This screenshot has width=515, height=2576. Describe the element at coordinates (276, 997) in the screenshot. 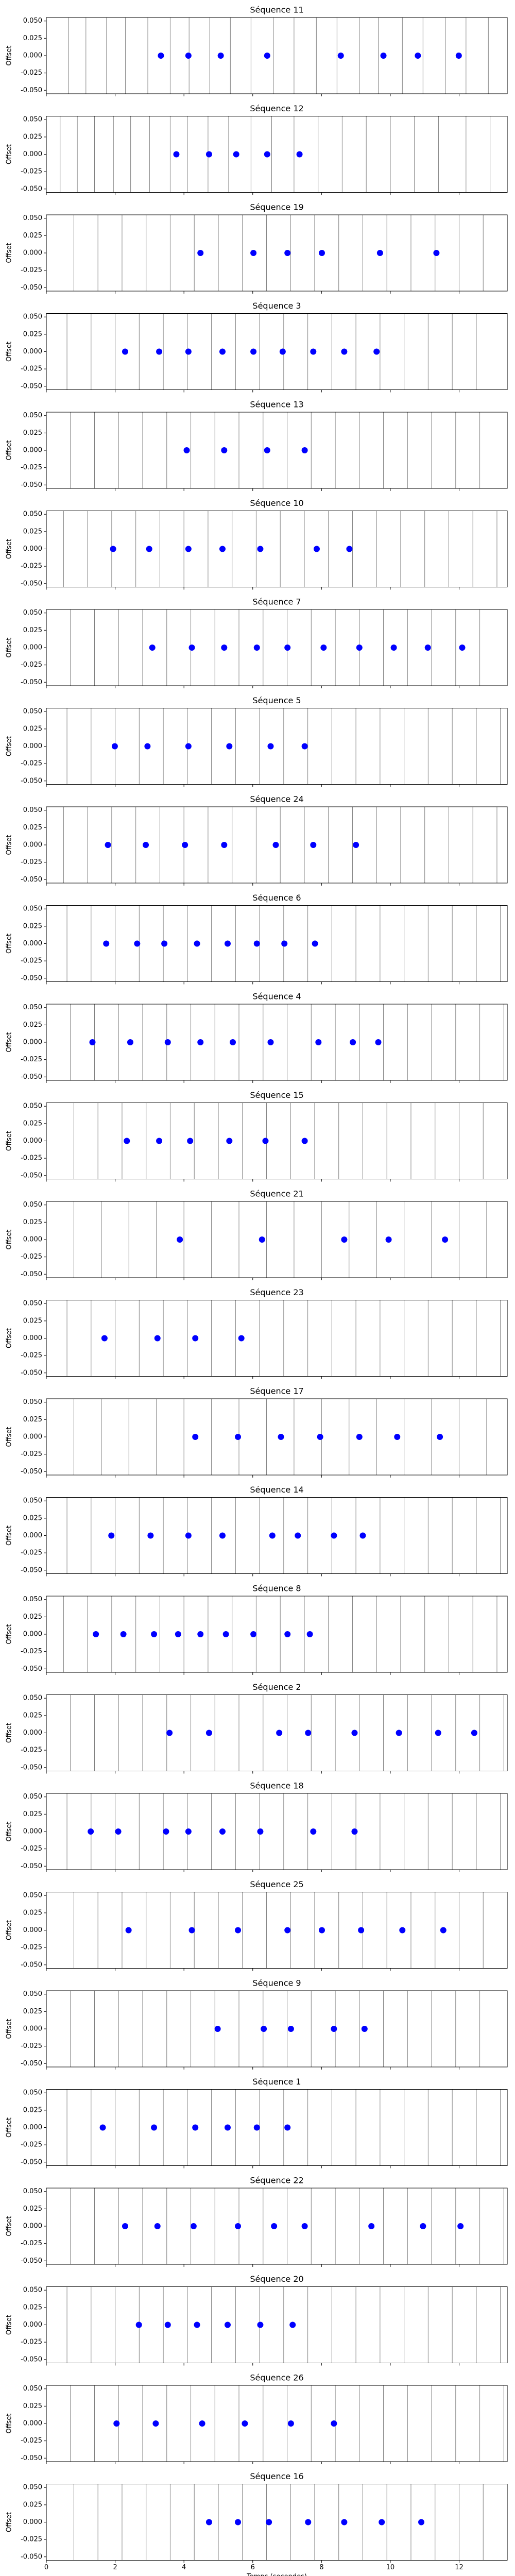

I see `subplot-title: Séquence 4` at that location.